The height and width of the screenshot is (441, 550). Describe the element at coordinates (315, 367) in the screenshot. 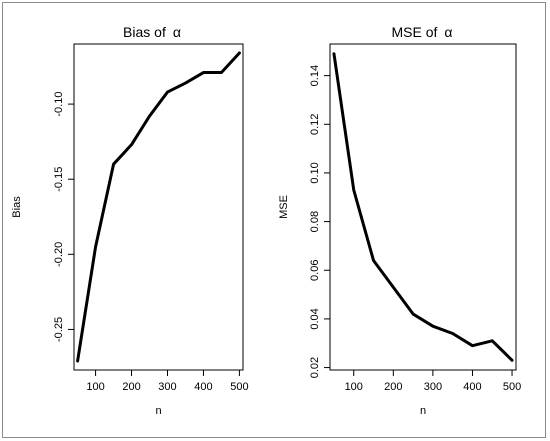

I see `y-tick-label: 0.02` at that location.